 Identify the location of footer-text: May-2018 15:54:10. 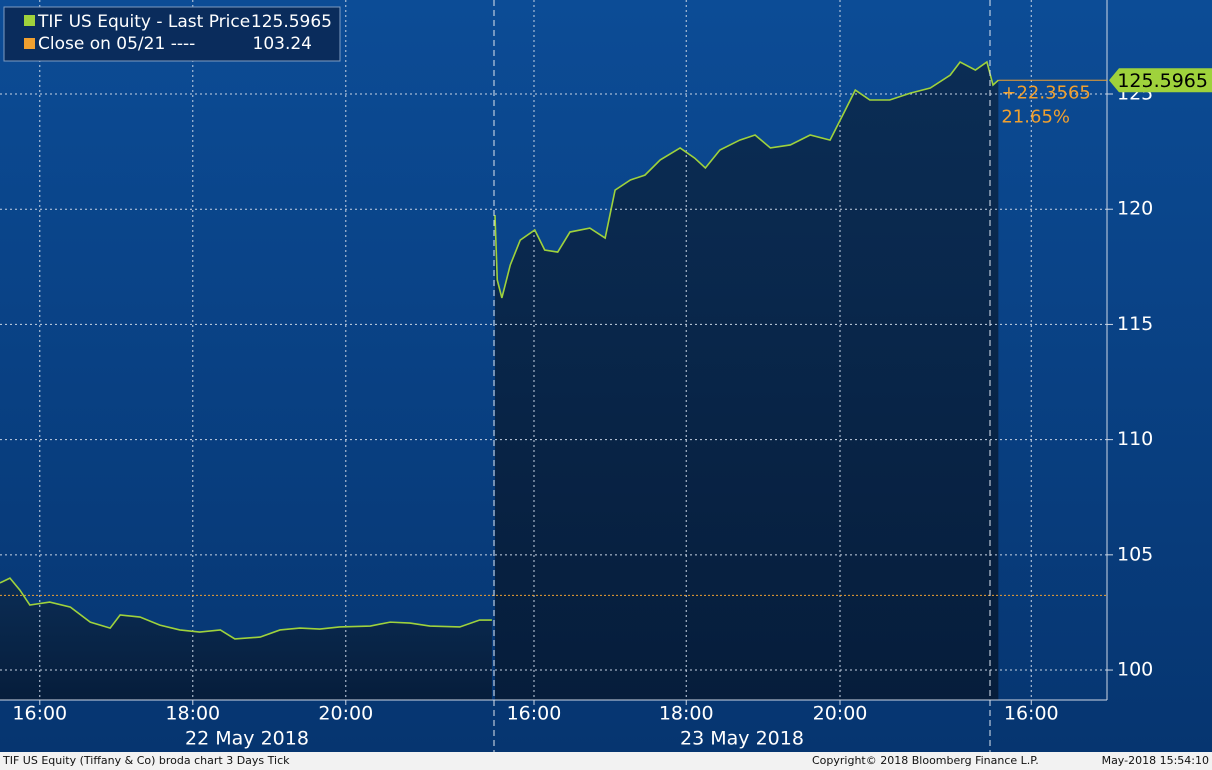
(1155, 760).